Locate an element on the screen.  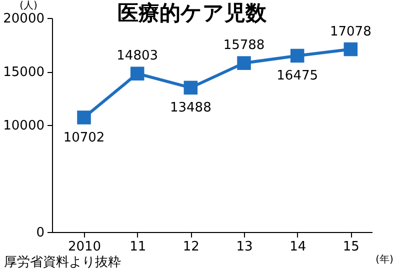
x-tick-label: 2010 is located at coordinates (85, 247).